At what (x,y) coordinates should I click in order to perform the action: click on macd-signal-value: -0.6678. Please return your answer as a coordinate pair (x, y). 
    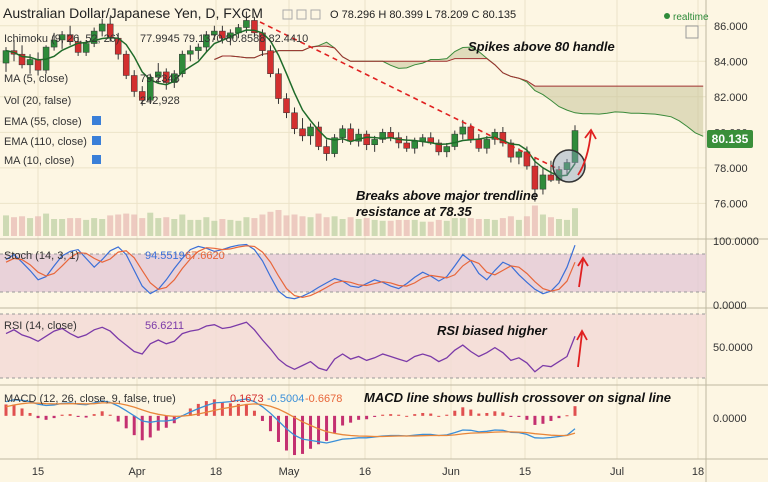
    Looking at the image, I should click on (323, 399).